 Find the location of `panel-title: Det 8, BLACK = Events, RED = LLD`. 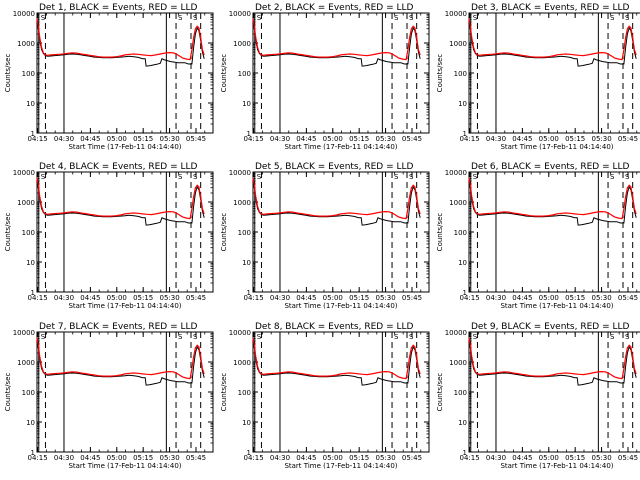

panel-title: Det 8, BLACK = Events, RED = LLD is located at coordinates (334, 327).